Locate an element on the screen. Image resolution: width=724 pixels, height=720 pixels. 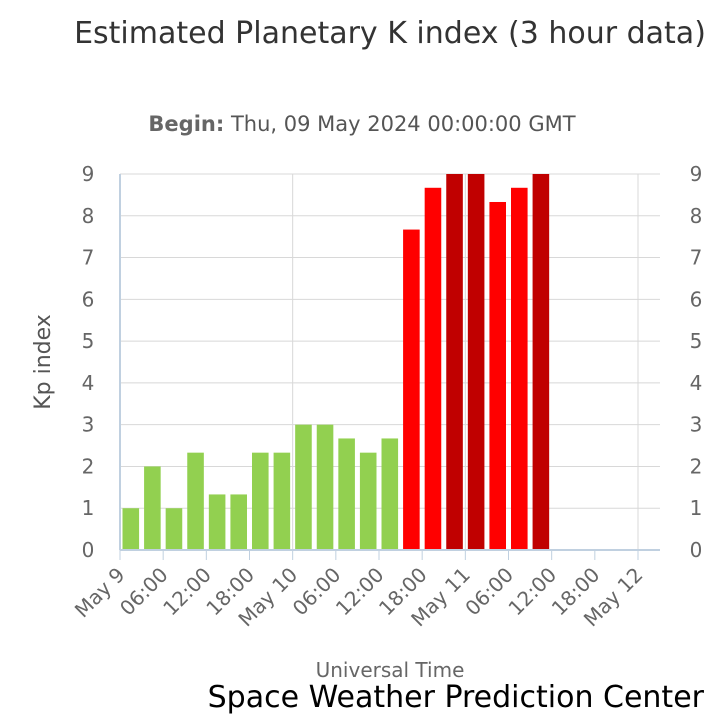
y-tick-labels-right: 0 1 2 3 4 5 6 7 8 9 is located at coordinates (696, 362).